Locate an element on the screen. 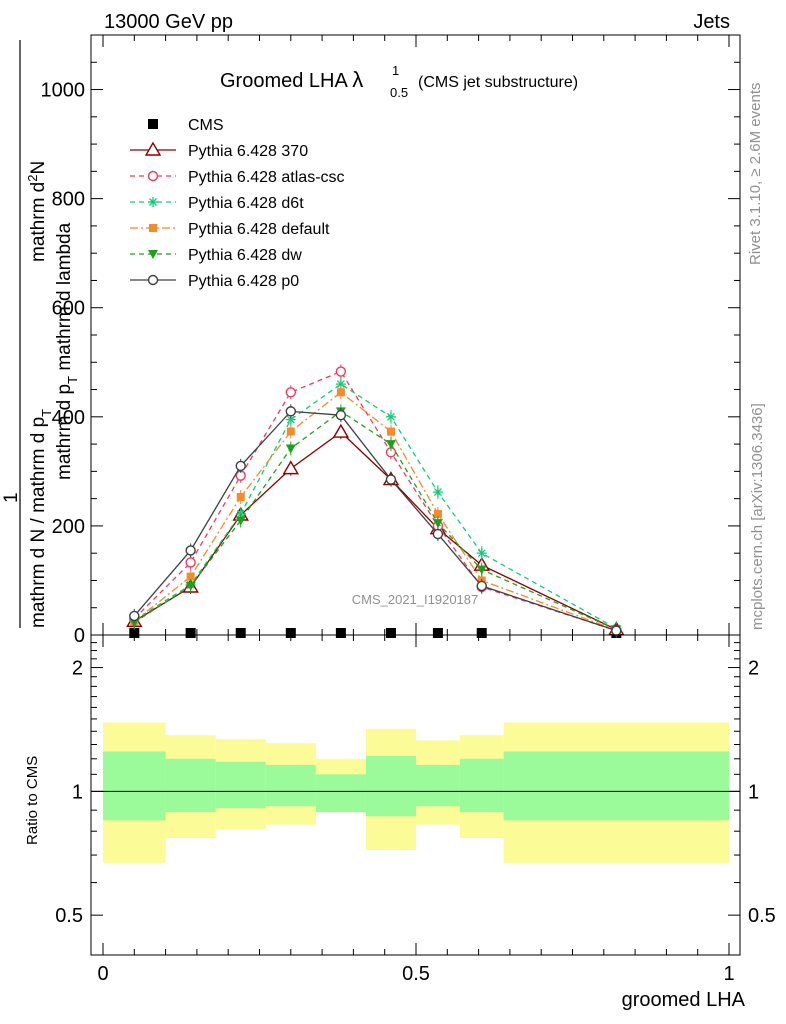 The width and height of the screenshot is (786, 1024). series-CMS is located at coordinates (375, 633).